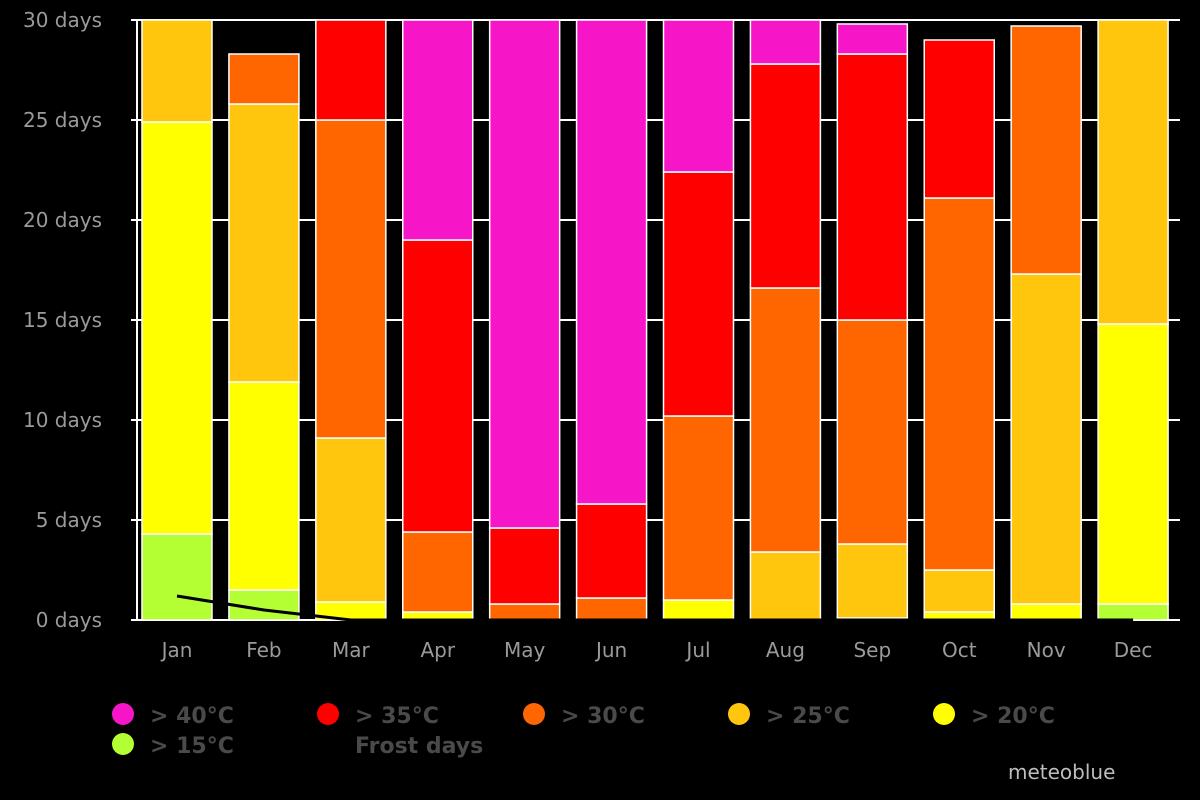 This screenshot has height=800, width=1200. I want to click on meteoblue-logo-text: meteoblue, so click(1061, 772).